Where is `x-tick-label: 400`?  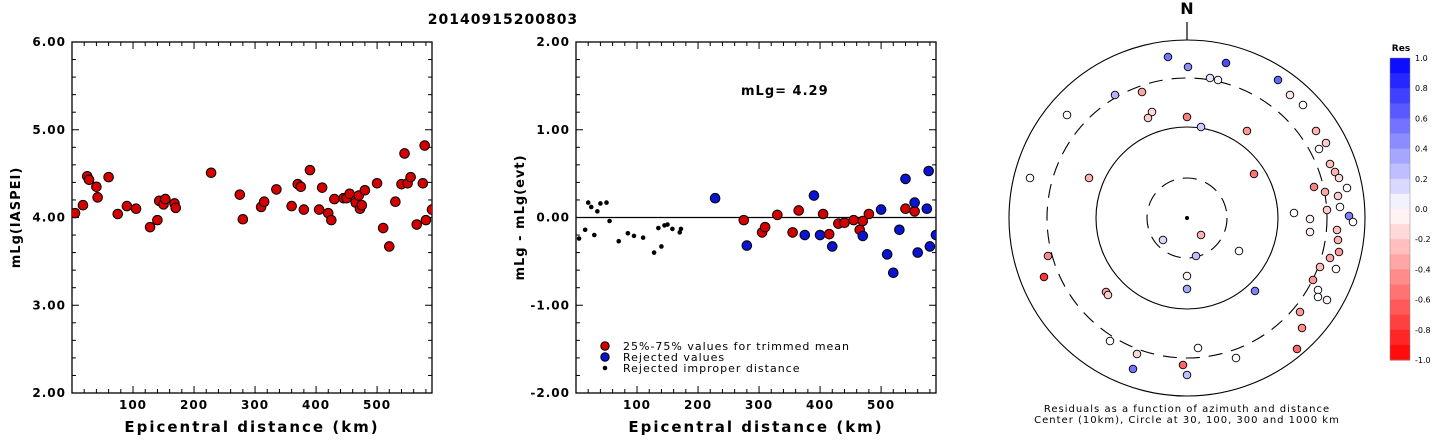
x-tick-label: 400 is located at coordinates (820, 405).